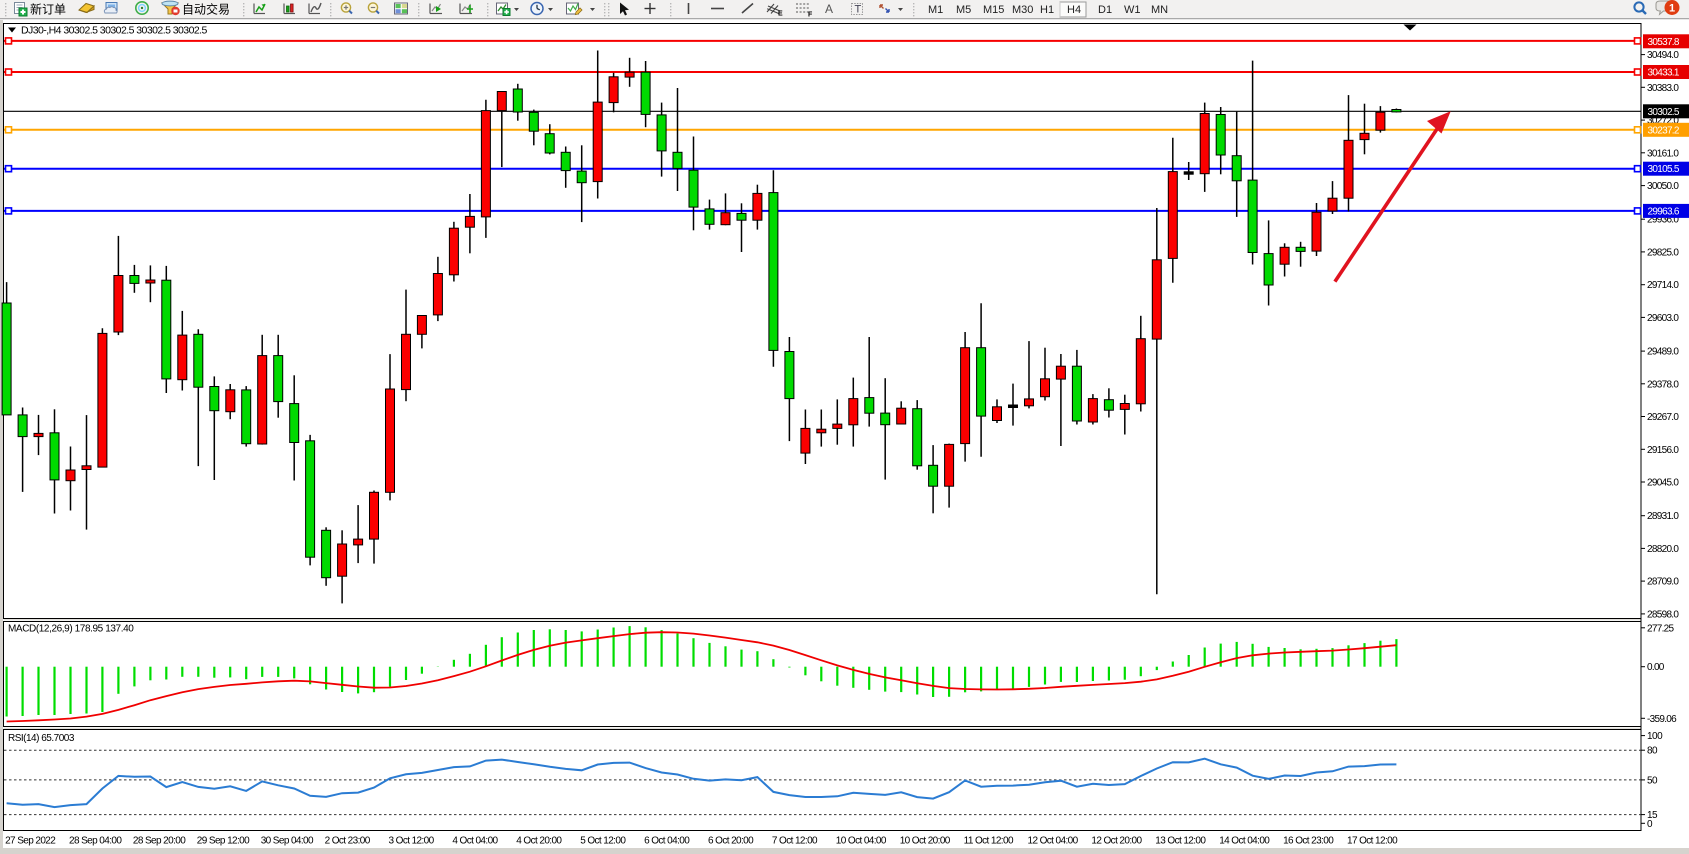  What do you see at coordinates (1053, 841) in the screenshot?
I see `svg-text: 12 Oct 04:00` at bounding box center [1053, 841].